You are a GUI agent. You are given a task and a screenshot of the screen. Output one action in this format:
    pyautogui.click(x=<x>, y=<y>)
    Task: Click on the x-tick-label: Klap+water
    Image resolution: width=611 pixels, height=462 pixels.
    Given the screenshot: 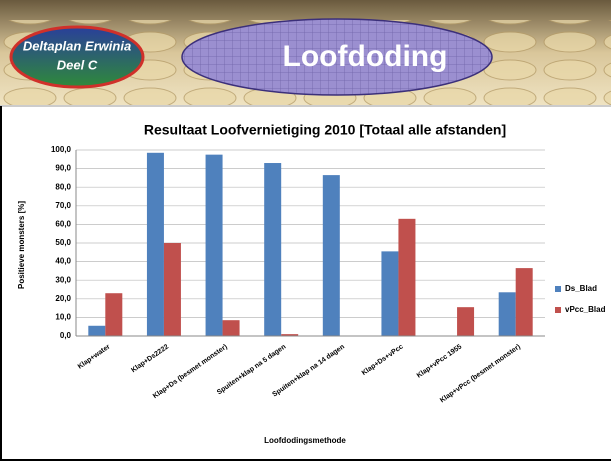 What is the action you would take?
    pyautogui.click(x=94, y=356)
    